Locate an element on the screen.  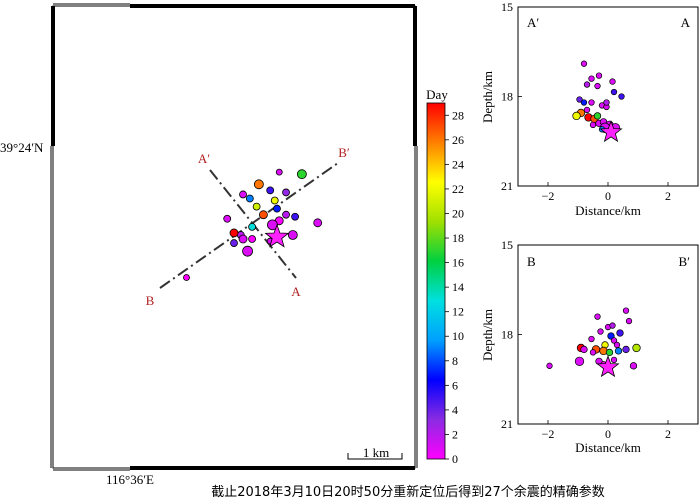
figure-caption: 截止2018年3月10日20时50分重新定位后得到27个余震的精确参数 is located at coordinates (408, 492).